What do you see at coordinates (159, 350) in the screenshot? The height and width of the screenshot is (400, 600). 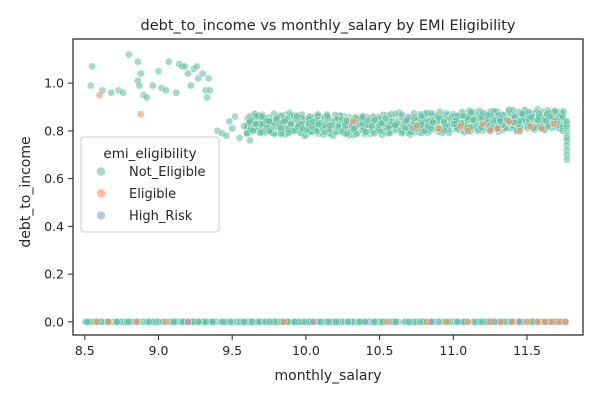 I see `x-tick-label: 9.0` at bounding box center [159, 350].